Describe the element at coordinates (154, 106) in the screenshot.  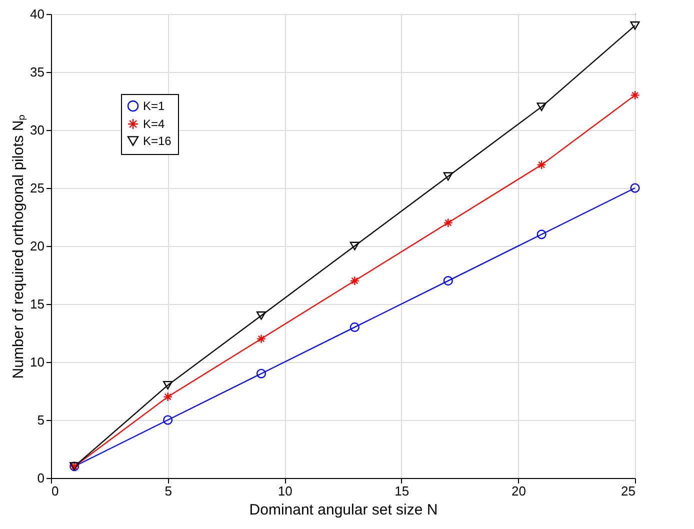
I see `legend-label: K=1` at that location.